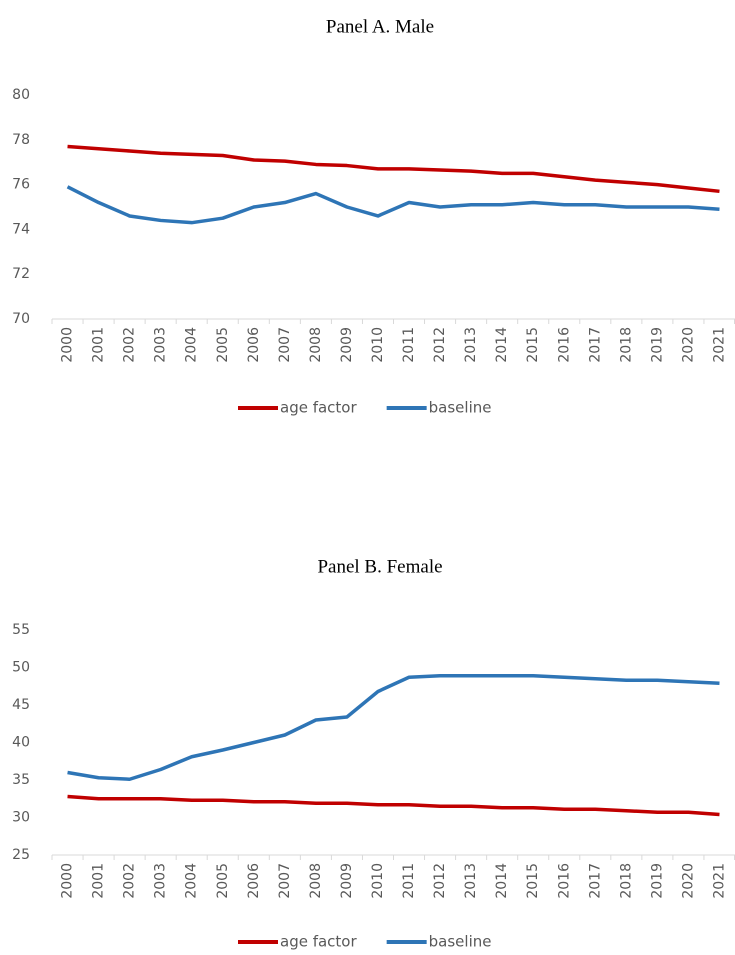  I want to click on y-tick-label: 55, so click(21, 630).